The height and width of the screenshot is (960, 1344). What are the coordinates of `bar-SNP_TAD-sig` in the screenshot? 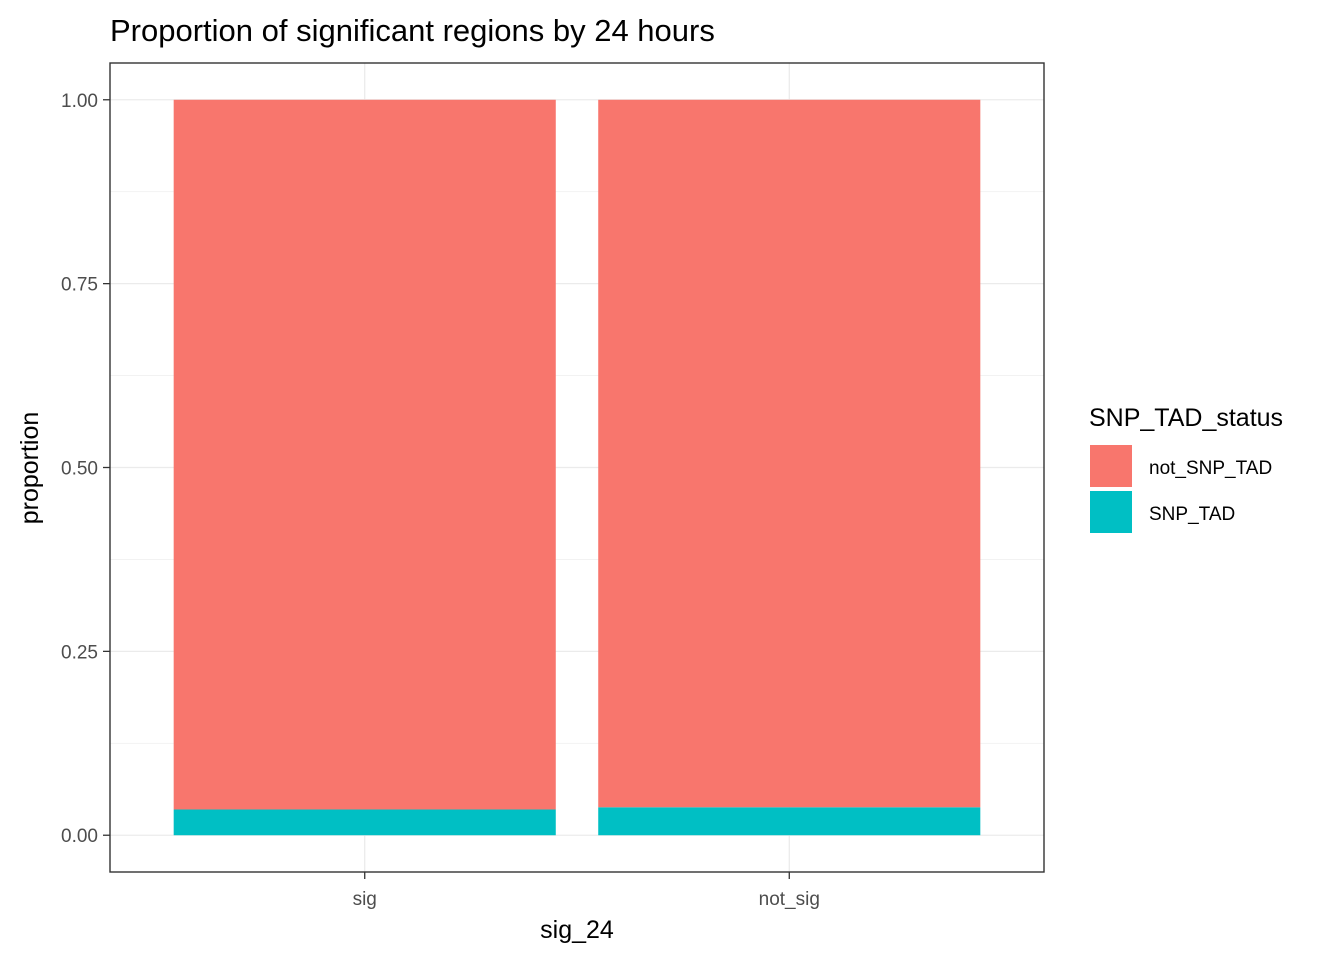 It's located at (364, 822).